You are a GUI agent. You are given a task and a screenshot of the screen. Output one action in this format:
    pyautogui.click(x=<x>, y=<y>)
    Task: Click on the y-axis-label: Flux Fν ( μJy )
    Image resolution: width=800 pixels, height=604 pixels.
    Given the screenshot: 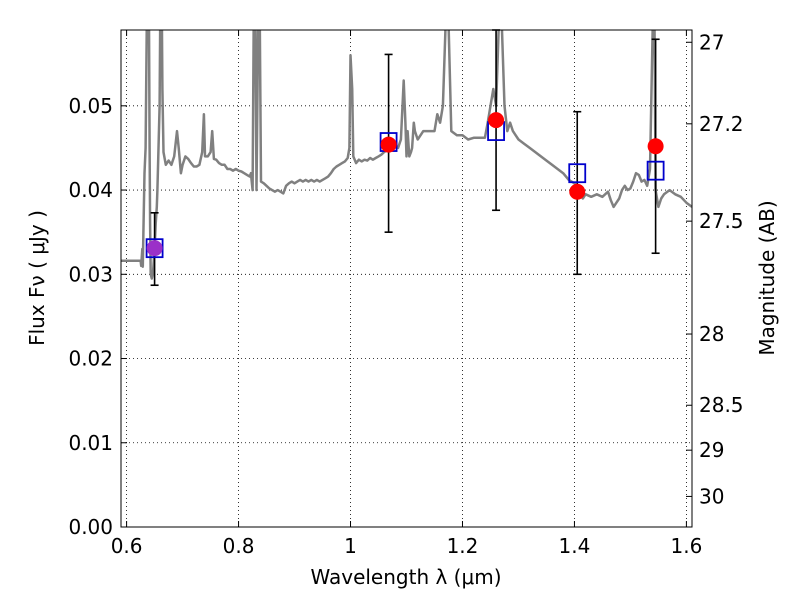 What is the action you would take?
    pyautogui.click(x=37, y=278)
    